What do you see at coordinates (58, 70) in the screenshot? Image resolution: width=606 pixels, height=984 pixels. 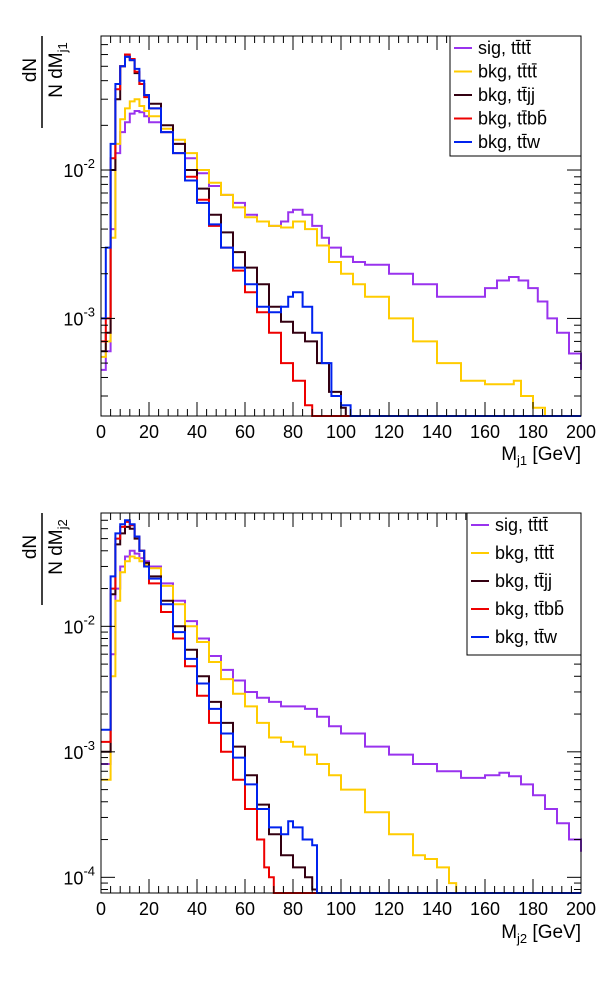 I see `y-title-denominator: N dMj1` at bounding box center [58, 70].